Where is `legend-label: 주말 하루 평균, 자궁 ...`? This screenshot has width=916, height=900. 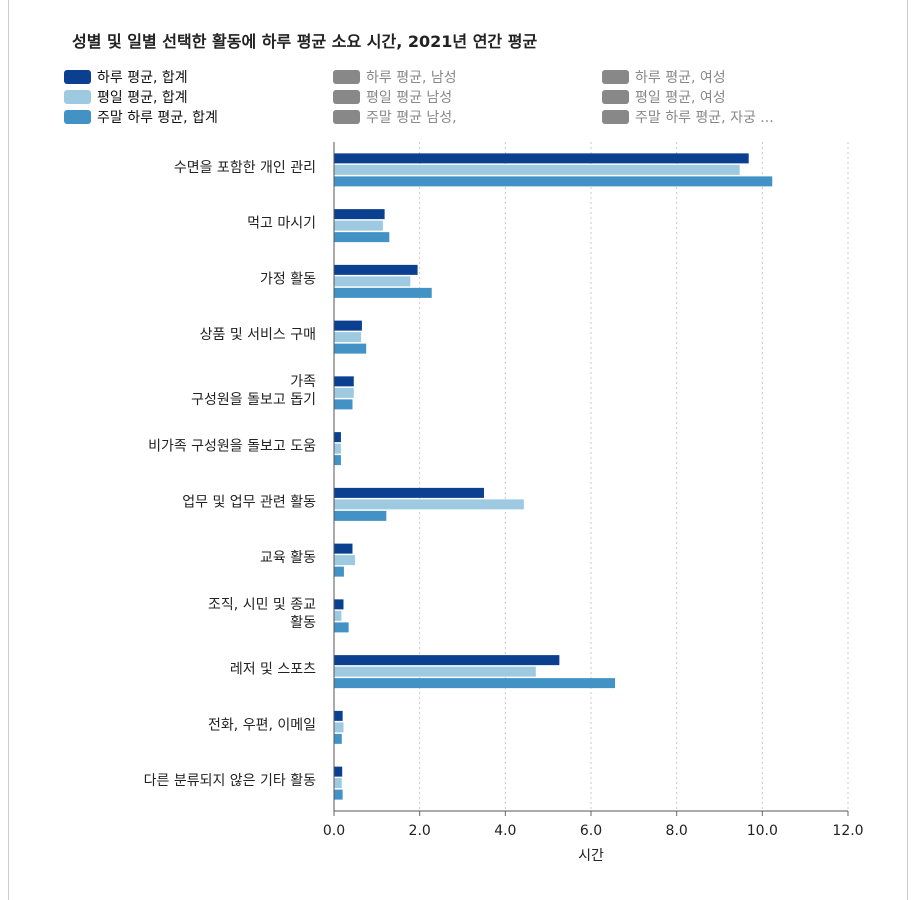
legend-label: 주말 하루 평균, 자궁 ... is located at coordinates (704, 118).